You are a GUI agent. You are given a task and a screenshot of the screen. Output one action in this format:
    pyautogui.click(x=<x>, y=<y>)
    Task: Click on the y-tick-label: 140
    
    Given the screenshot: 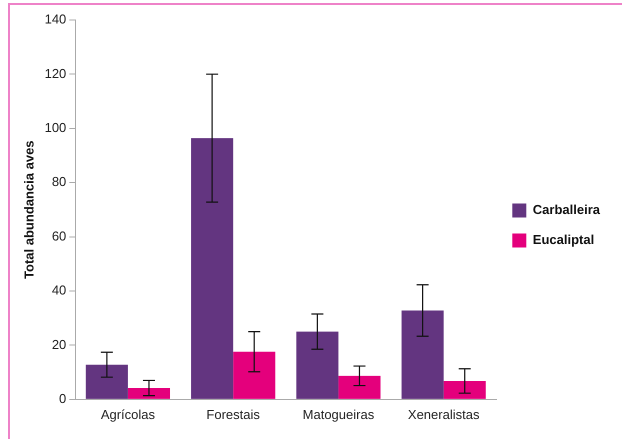 What is the action you would take?
    pyautogui.click(x=55, y=19)
    